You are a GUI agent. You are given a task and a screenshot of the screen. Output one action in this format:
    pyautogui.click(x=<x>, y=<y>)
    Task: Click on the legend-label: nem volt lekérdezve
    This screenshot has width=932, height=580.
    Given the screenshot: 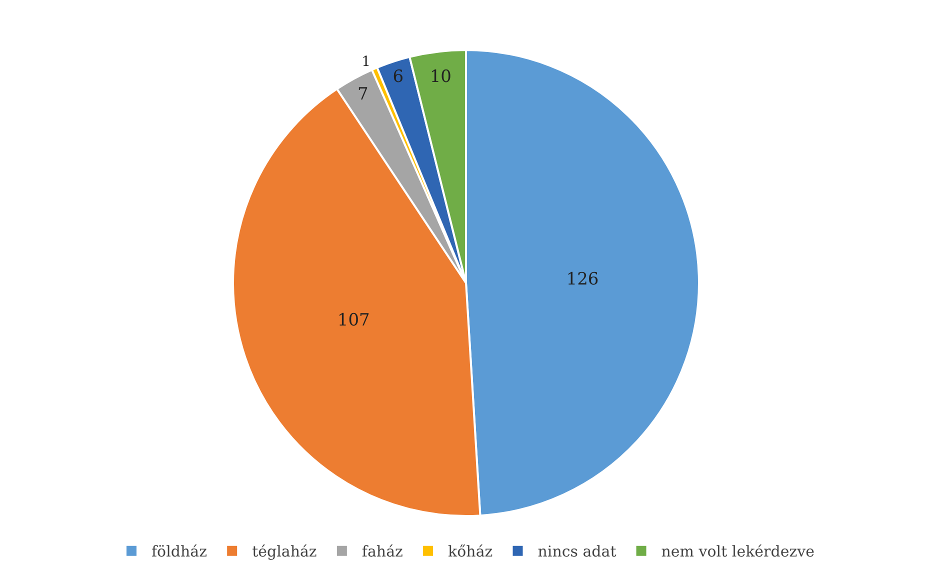 What is the action you would take?
    pyautogui.click(x=738, y=551)
    